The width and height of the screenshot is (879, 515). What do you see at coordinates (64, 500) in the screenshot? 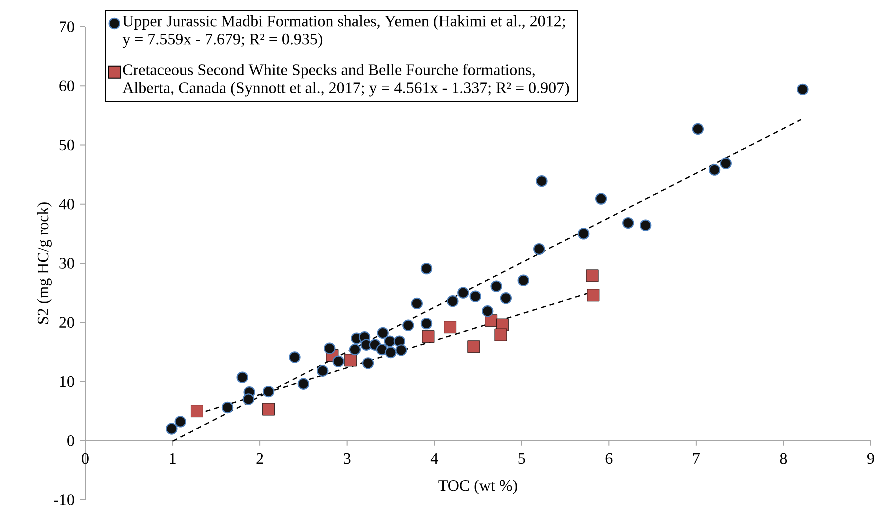
I see `y-tick-label: -10` at bounding box center [64, 500].